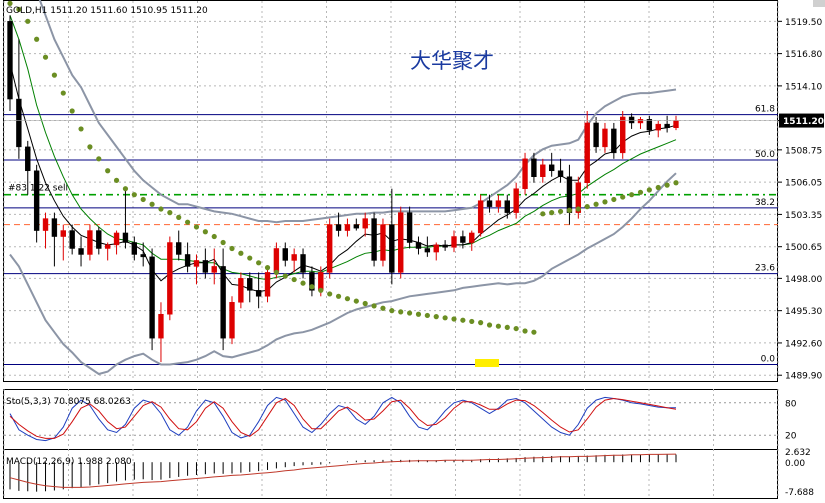  What do you see at coordinates (803, 184) in the screenshot?
I see `price-tick-label: 1506.05` at bounding box center [803, 184].